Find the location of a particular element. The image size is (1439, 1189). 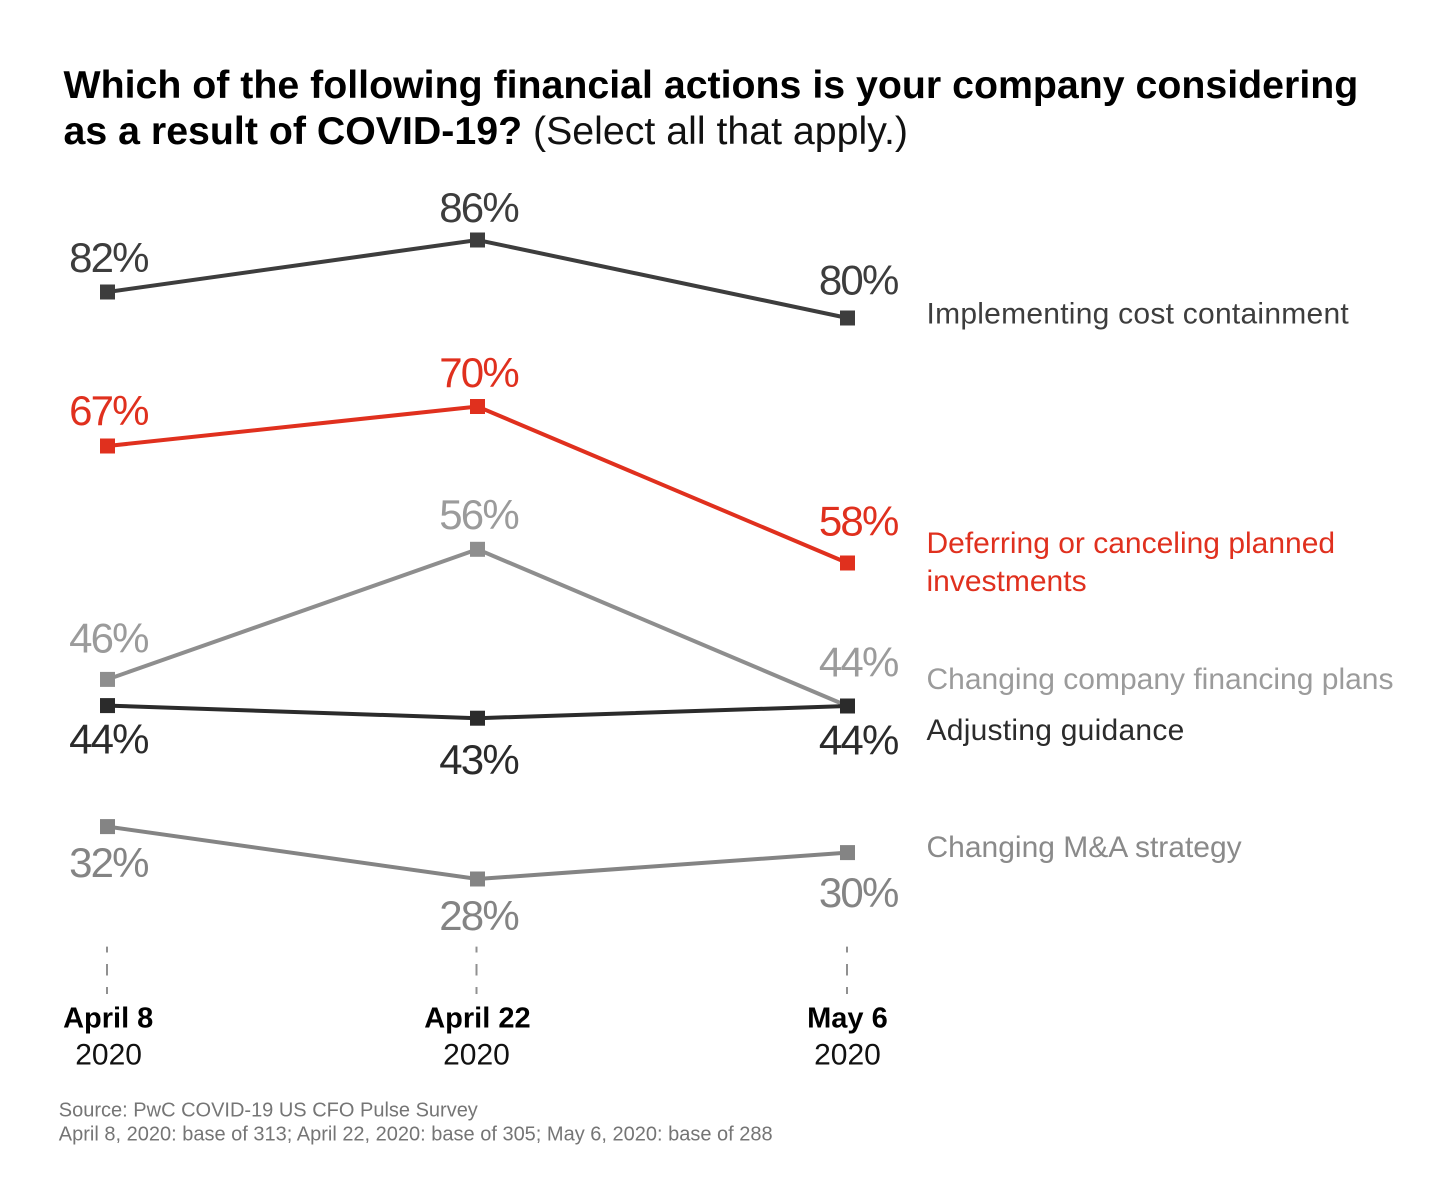

svg-text: 86% is located at coordinates (478, 207).